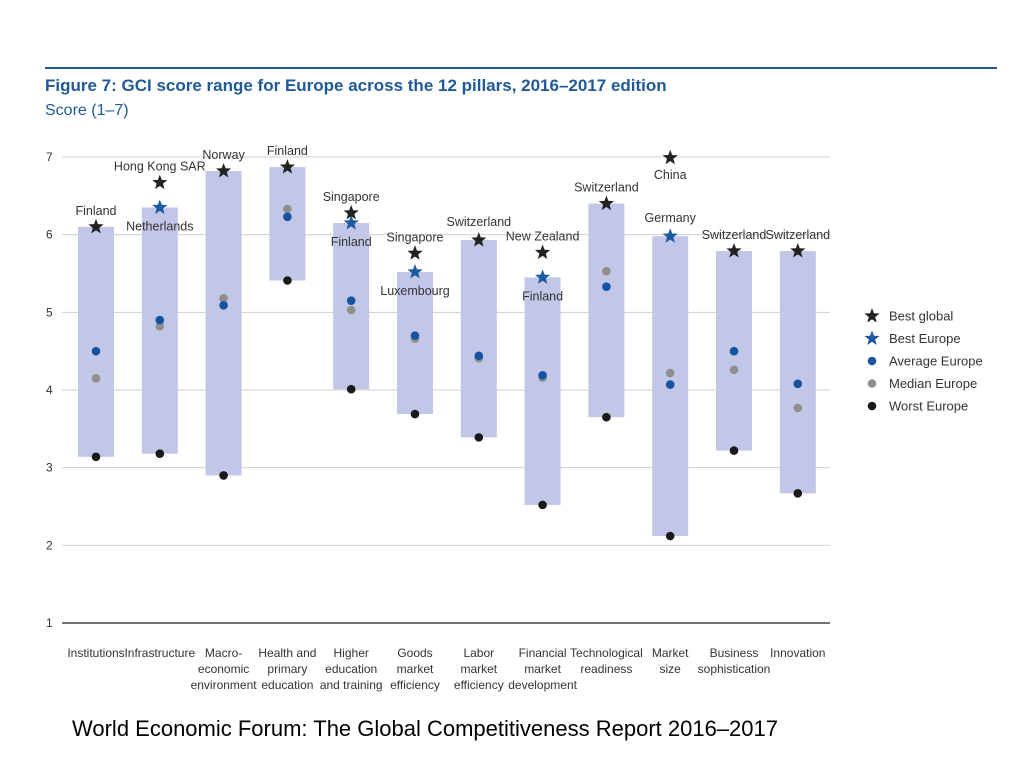  Describe the element at coordinates (49, 157) in the screenshot. I see `y-tick-label: 7` at that location.